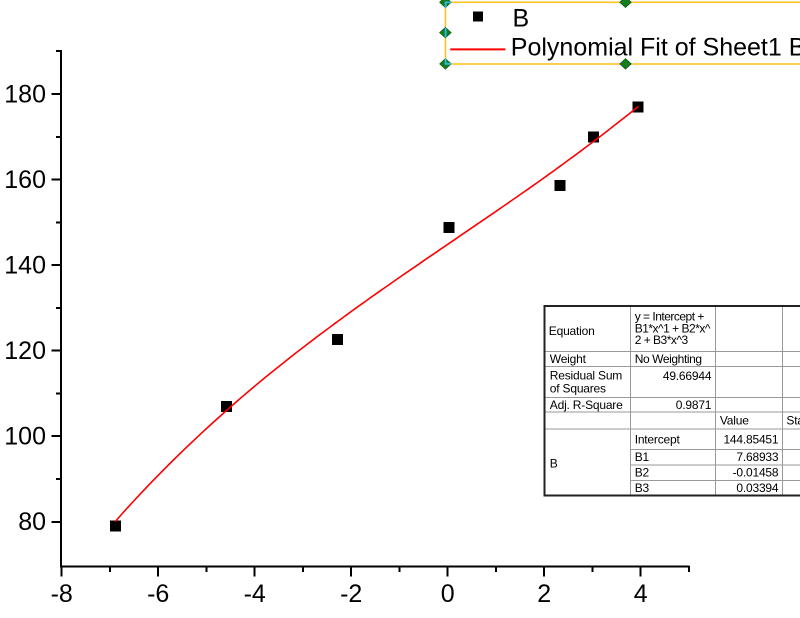 The image size is (800, 618). Describe the element at coordinates (572, 331) in the screenshot. I see `svg-text: Equation` at that location.